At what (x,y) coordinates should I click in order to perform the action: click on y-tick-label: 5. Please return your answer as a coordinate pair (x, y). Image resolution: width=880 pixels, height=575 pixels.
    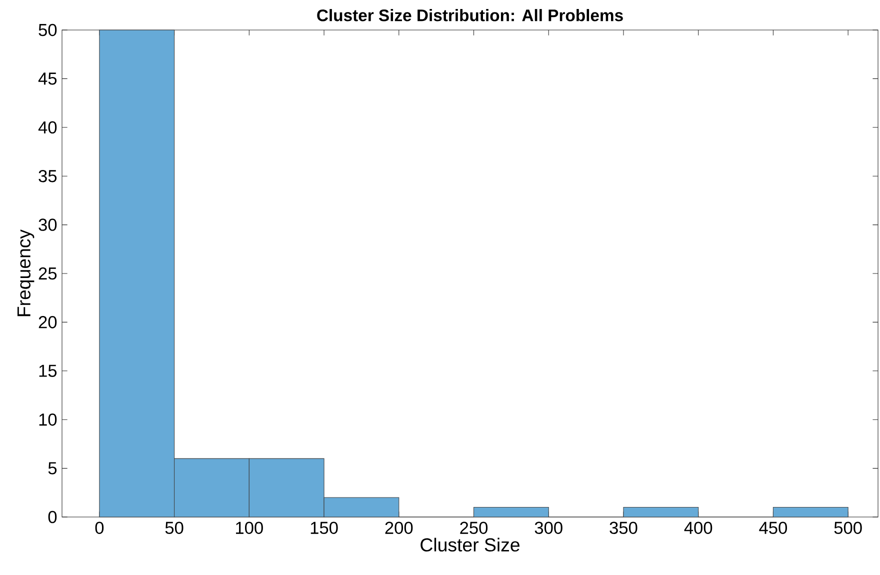
    Looking at the image, I should click on (52, 468).